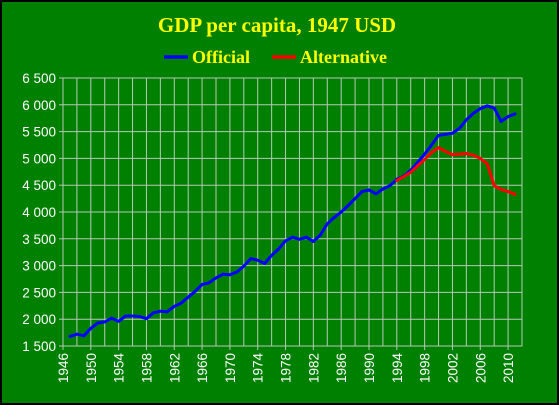 The height and width of the screenshot is (405, 559). What do you see at coordinates (202, 368) in the screenshot?
I see `x-tick-label: 1966` at bounding box center [202, 368].